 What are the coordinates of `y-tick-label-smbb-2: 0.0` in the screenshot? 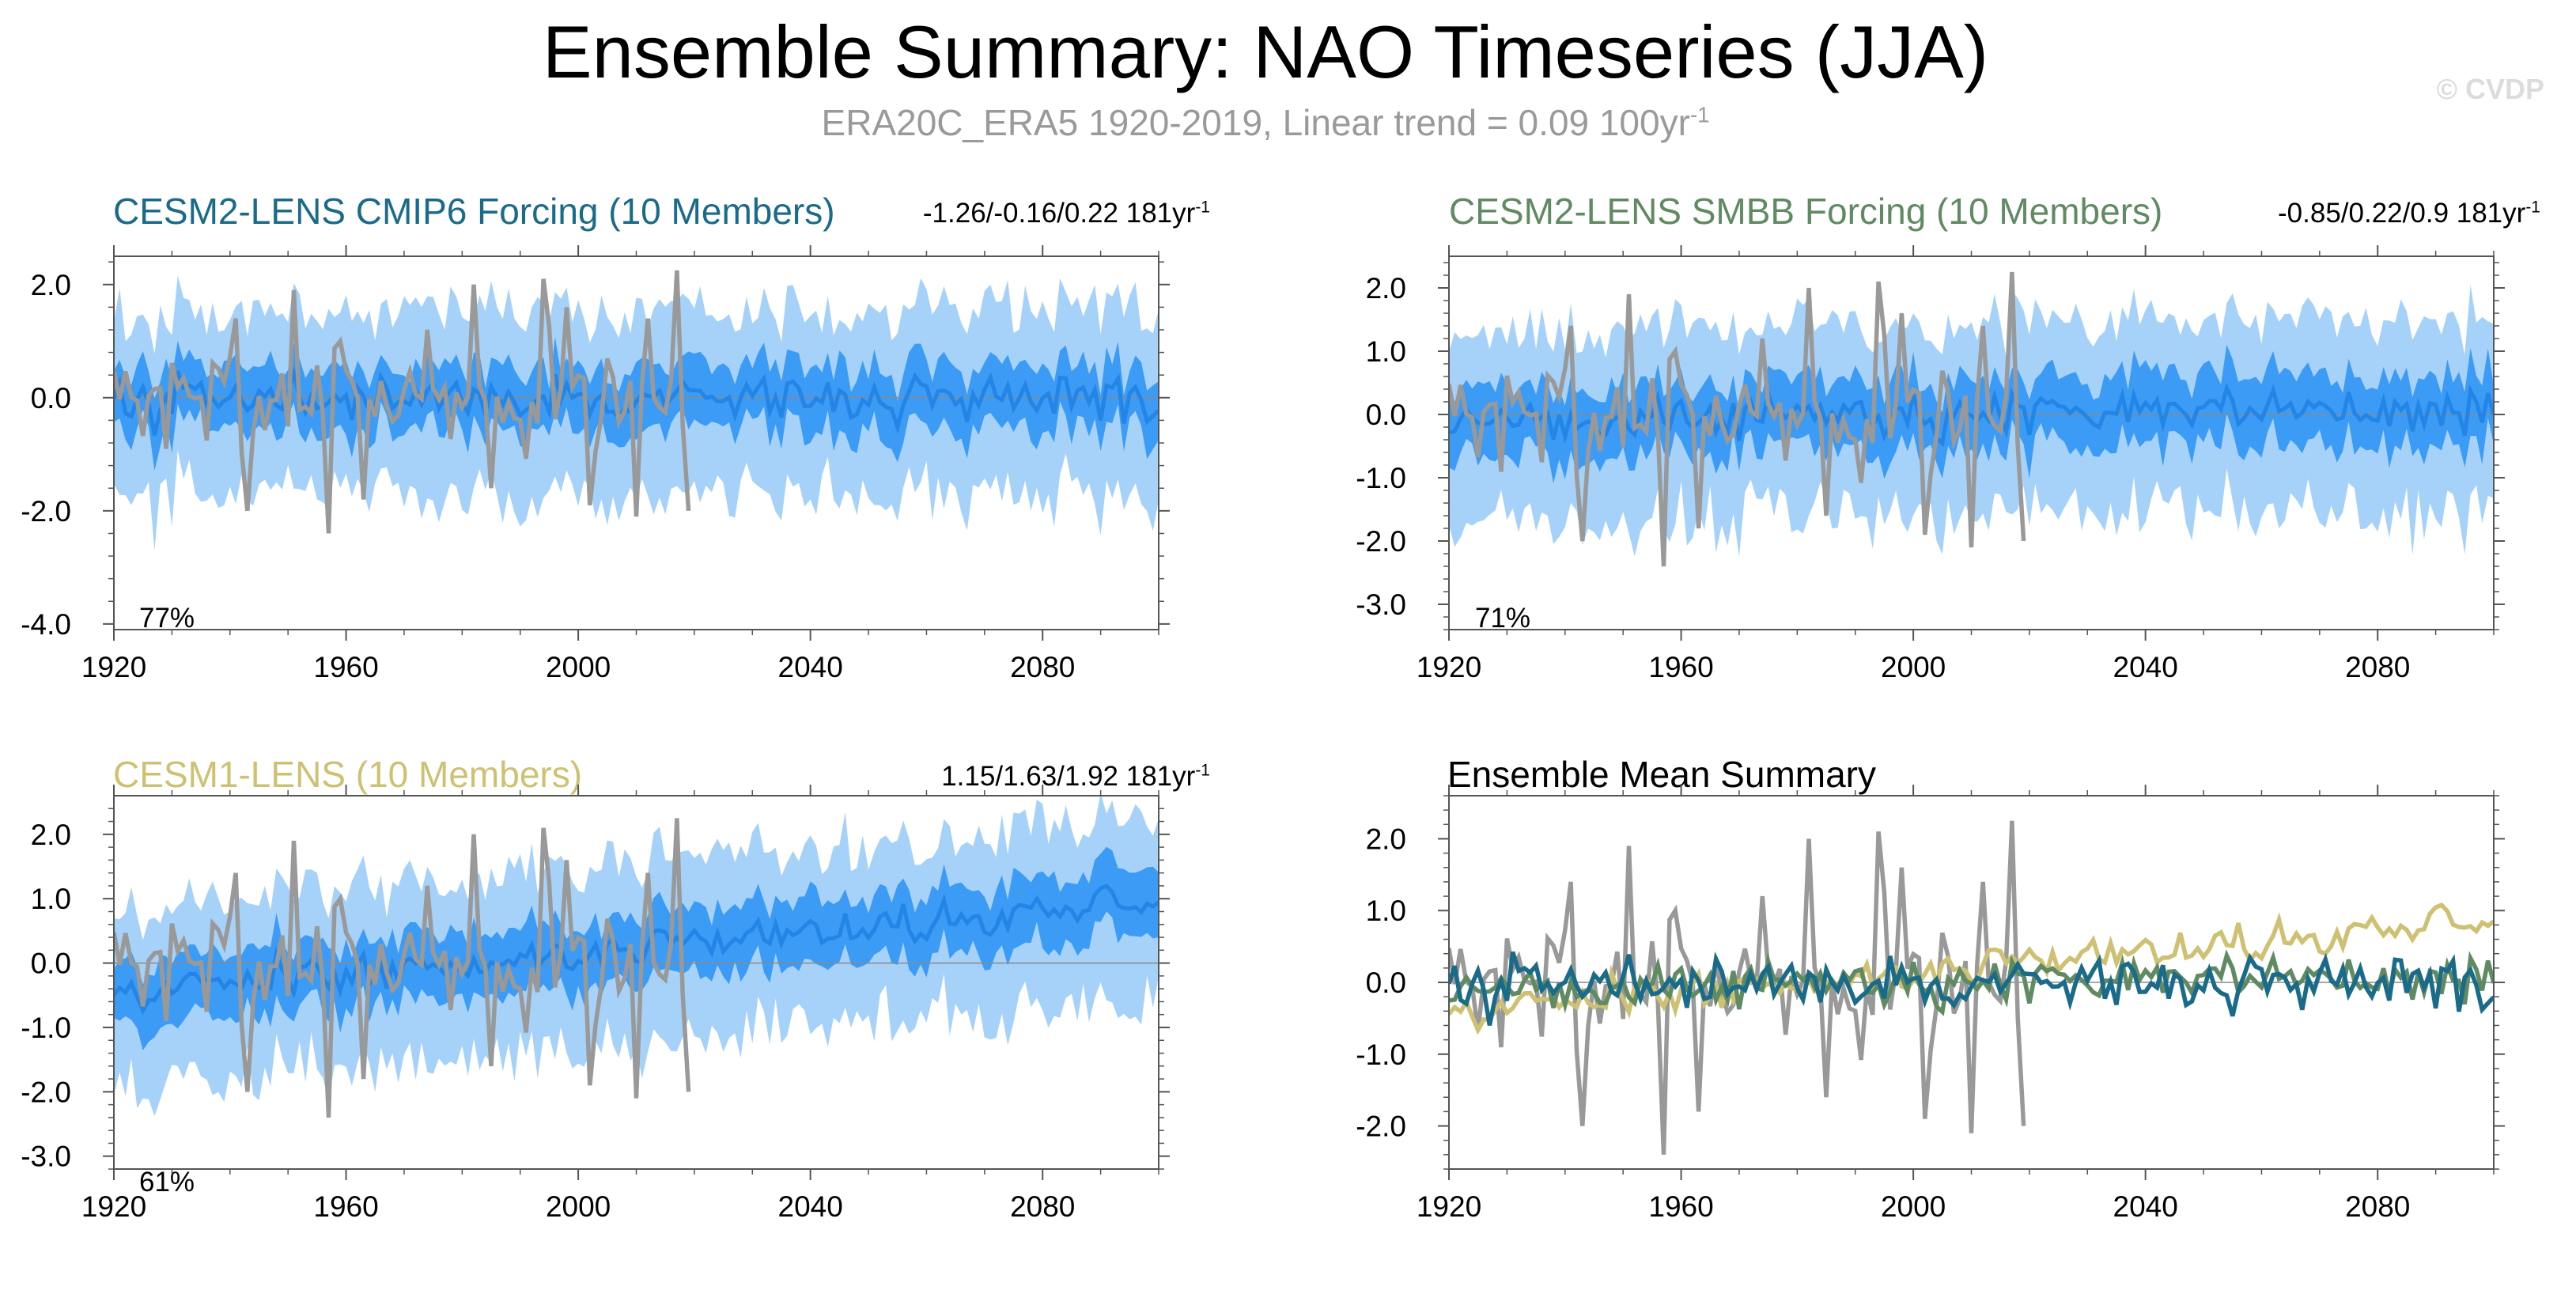 It's located at (1386, 415).